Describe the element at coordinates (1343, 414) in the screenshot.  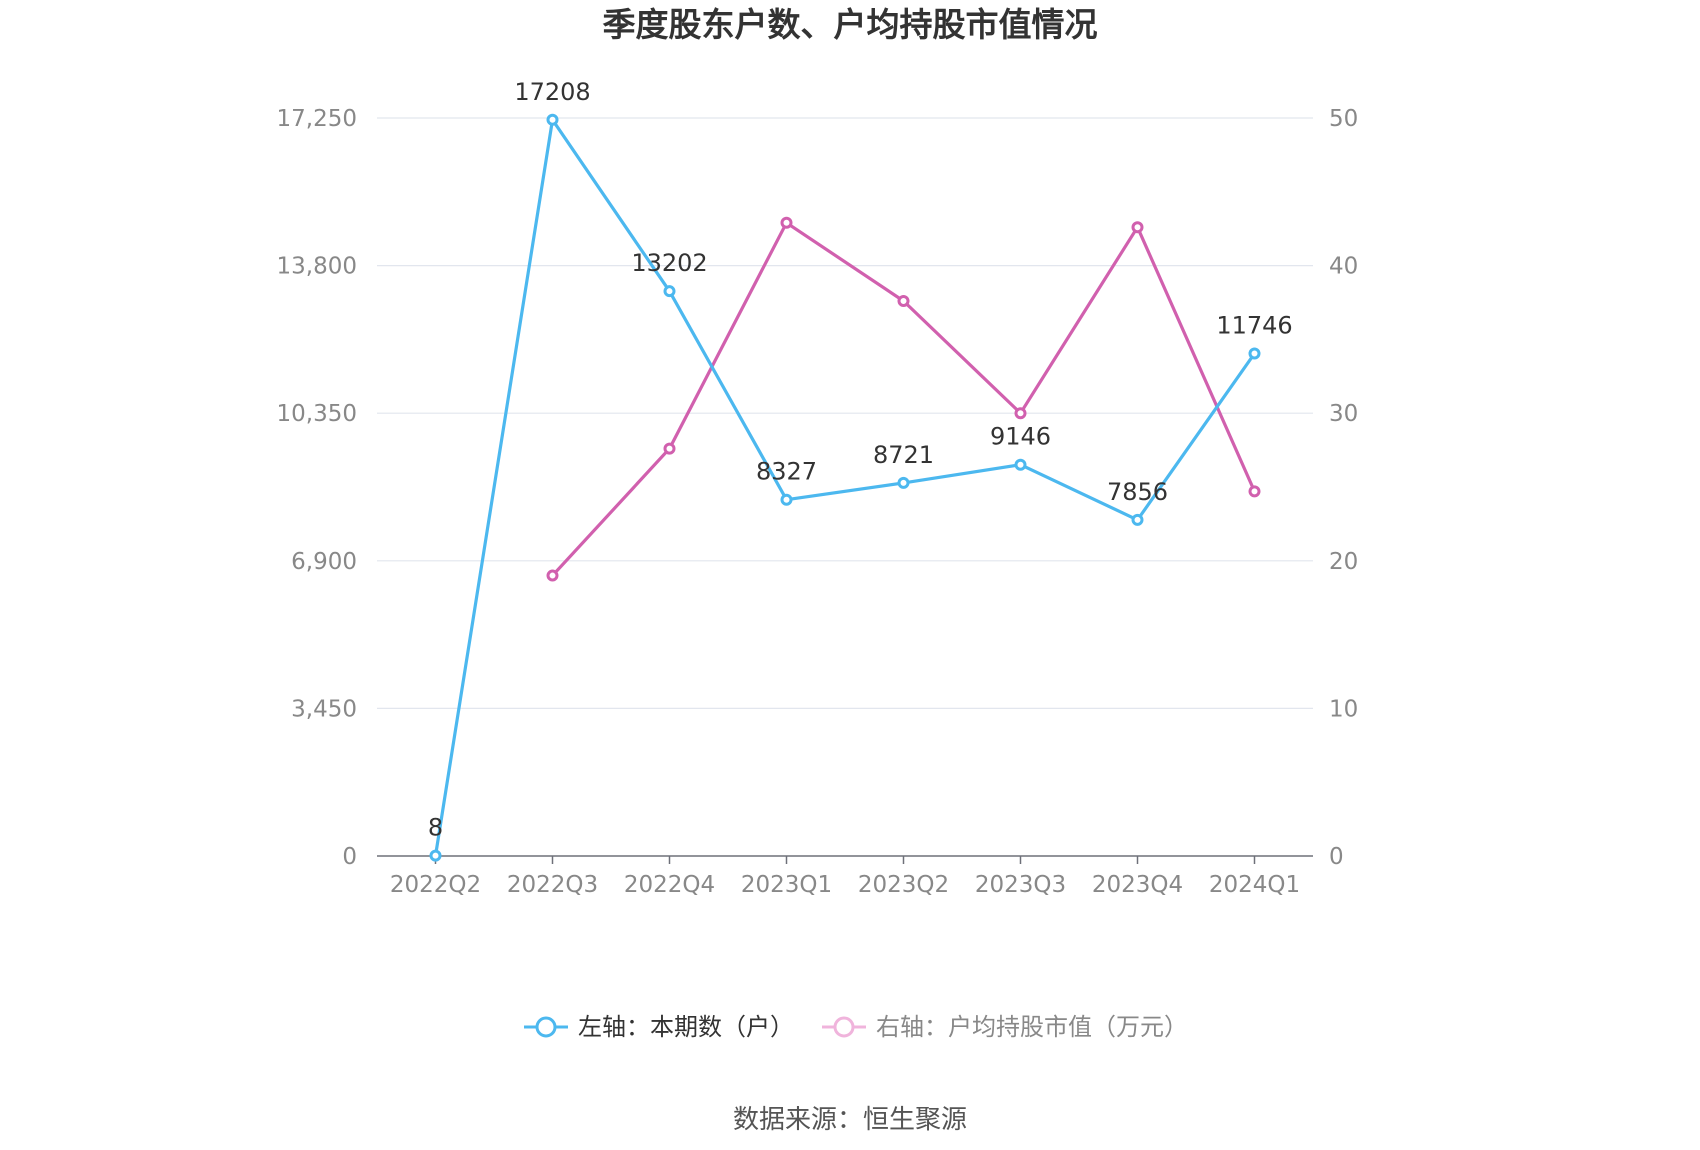
I see `right-tick-label: 30` at that location.